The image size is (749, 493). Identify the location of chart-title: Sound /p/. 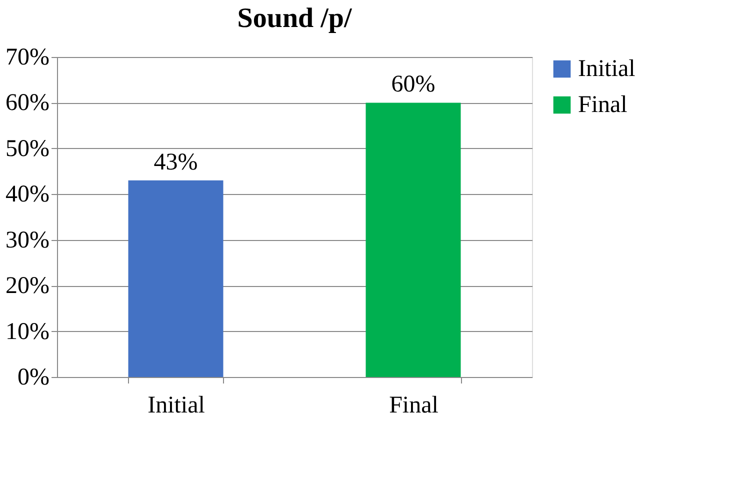
(295, 18).